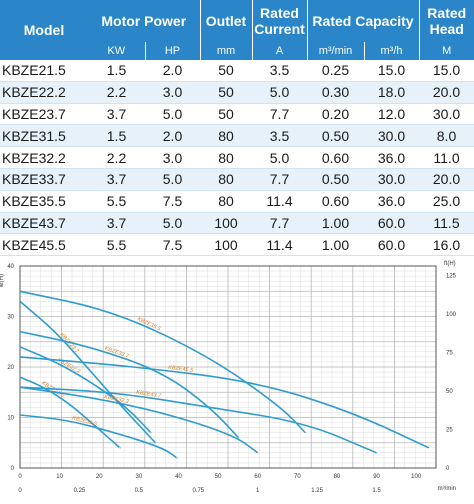 The image size is (474, 504). What do you see at coordinates (448, 469) in the screenshot?
I see `right-tick-label: 0` at bounding box center [448, 469].